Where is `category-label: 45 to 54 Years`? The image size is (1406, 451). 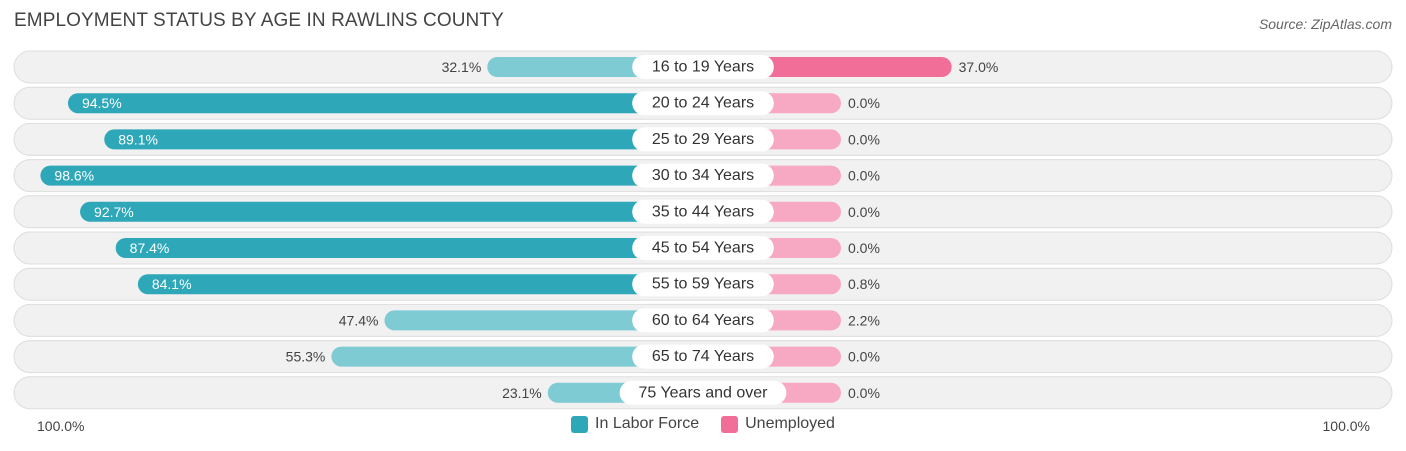
category-label: 45 to 54 Years is located at coordinates (703, 248).